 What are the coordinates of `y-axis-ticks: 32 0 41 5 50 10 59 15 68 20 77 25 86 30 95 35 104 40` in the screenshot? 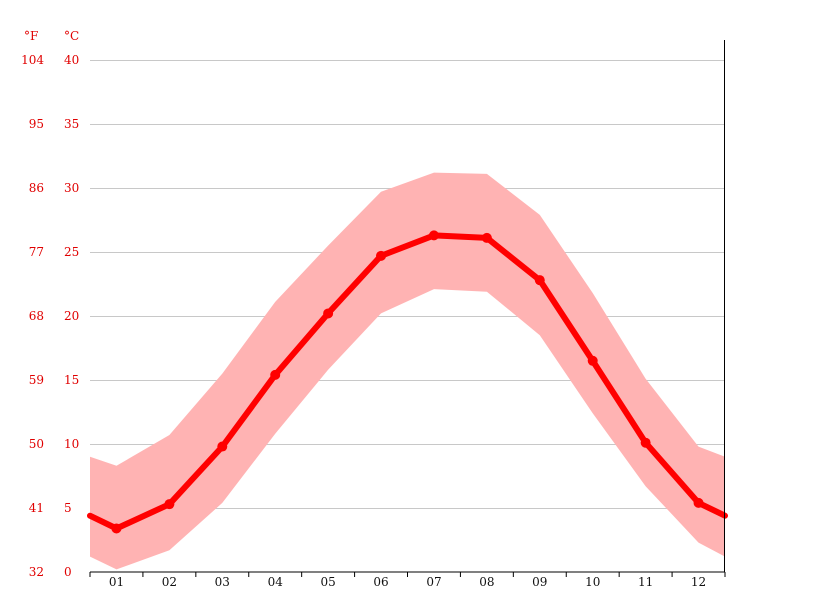 It's located at (50, 316).